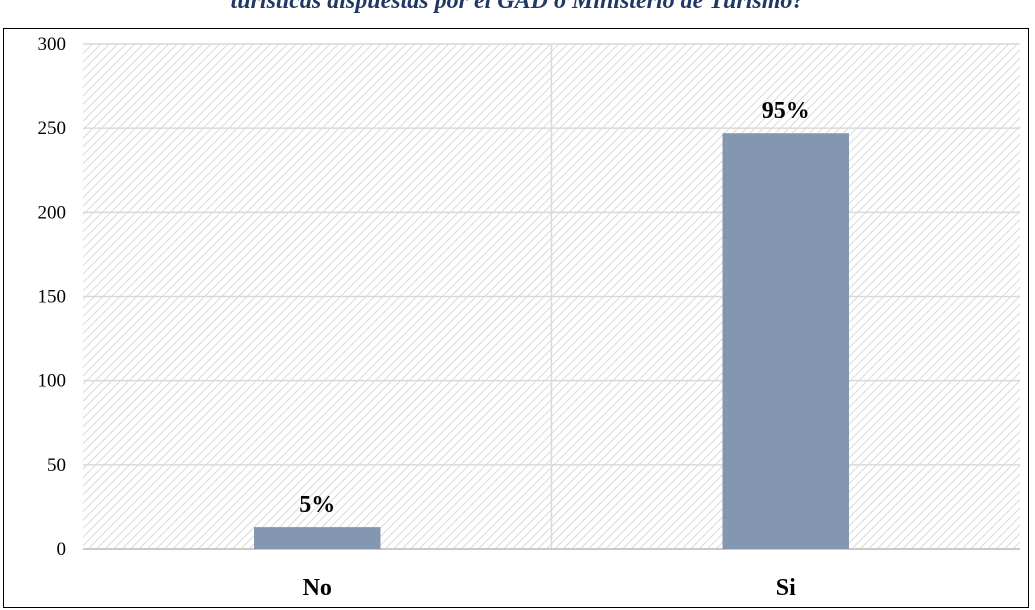  I want to click on y-tick-label: 100, so click(52, 381).